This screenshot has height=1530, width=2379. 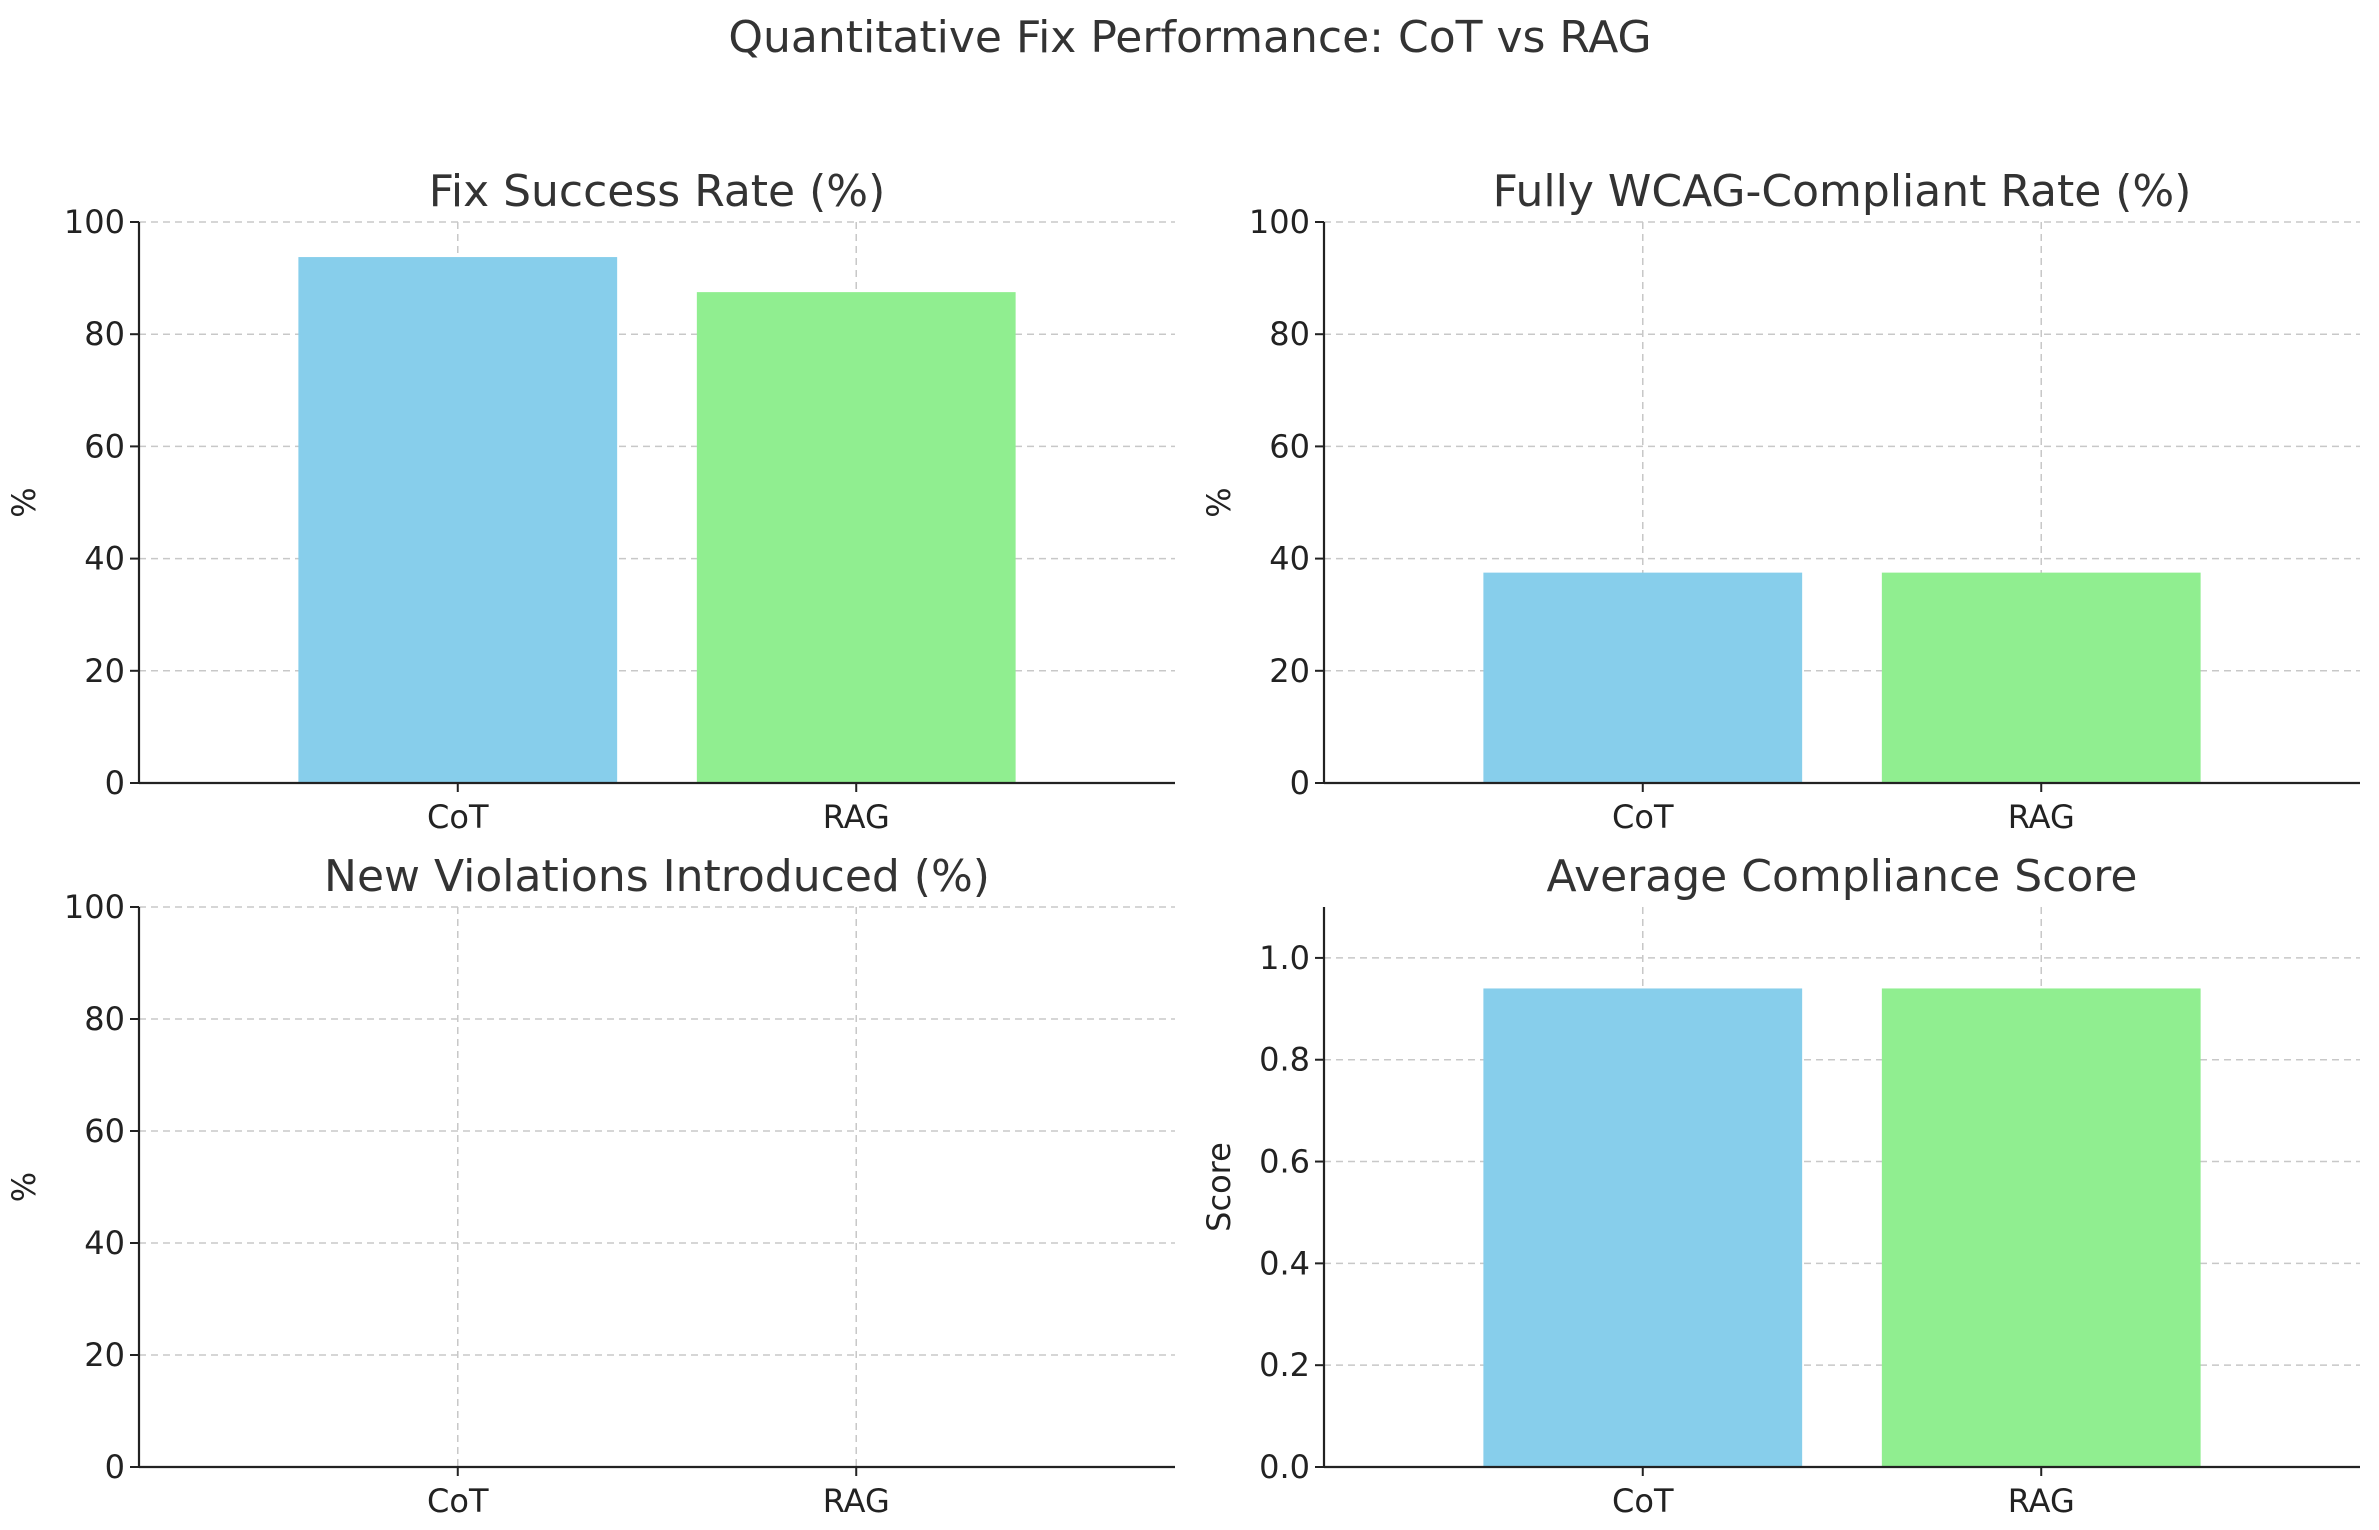 I want to click on subplot-title: New Violations Introduced (%), so click(x=657, y=876).